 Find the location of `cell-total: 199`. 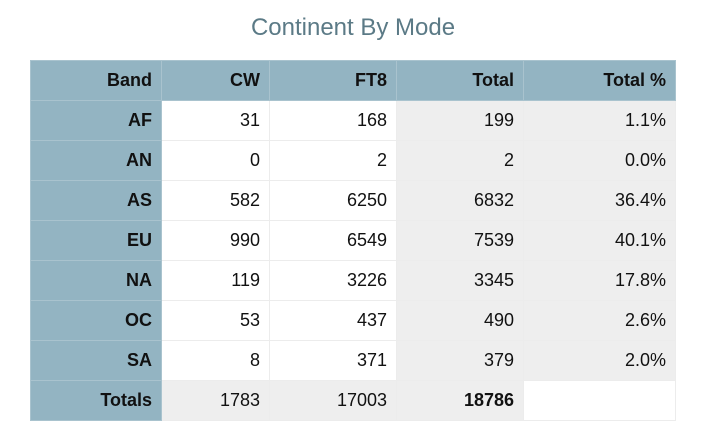

cell-total: 199 is located at coordinates (460, 120).